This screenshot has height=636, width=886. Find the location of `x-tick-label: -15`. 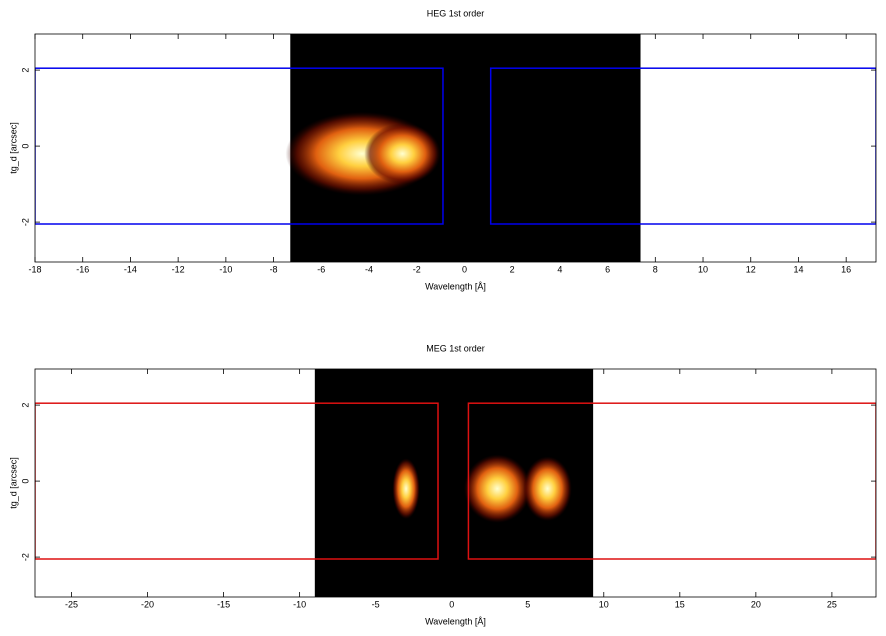

x-tick-label: -15 is located at coordinates (223, 604).